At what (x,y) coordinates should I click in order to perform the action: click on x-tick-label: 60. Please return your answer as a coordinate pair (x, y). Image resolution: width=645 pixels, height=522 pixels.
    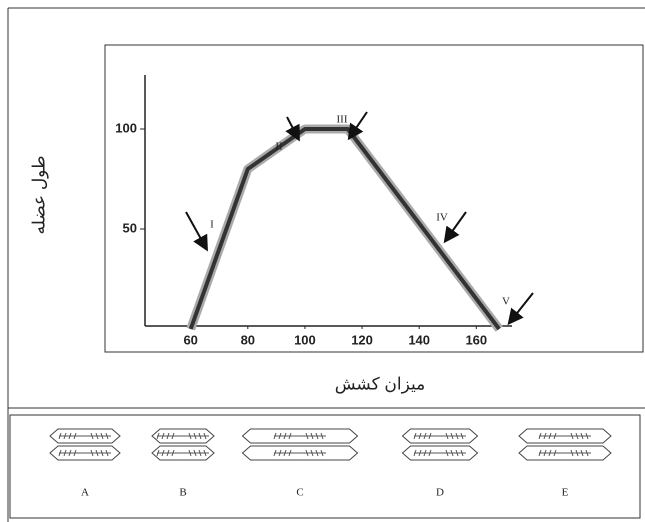
    Looking at the image, I should click on (190, 339).